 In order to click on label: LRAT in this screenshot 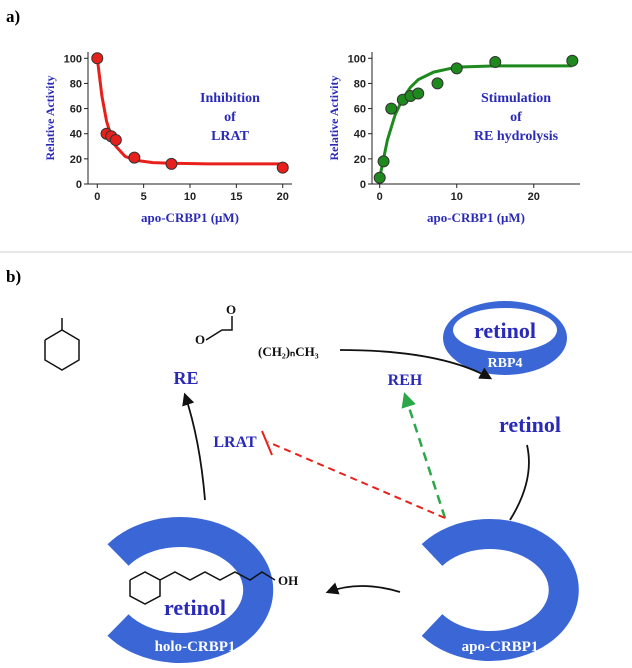, I will do `click(235, 442)`.